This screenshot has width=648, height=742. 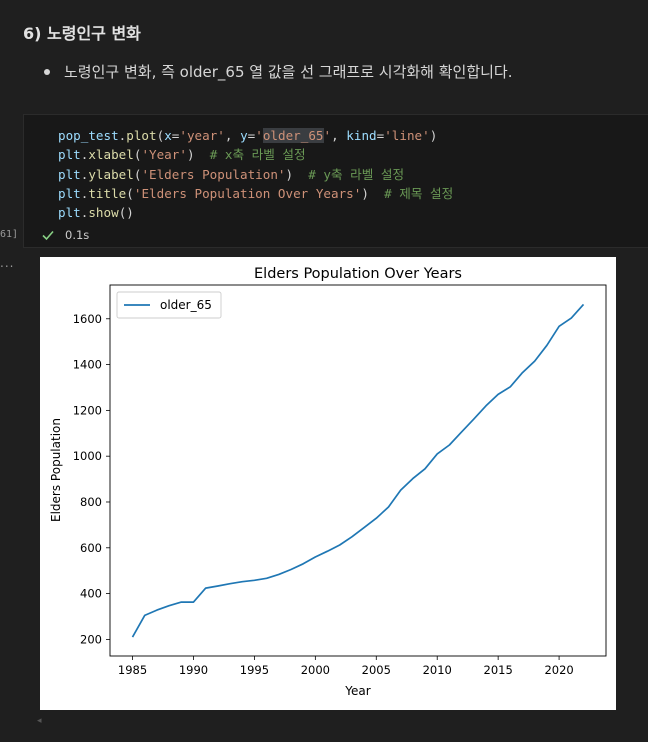 I want to click on code-line: plt.show(), so click(x=255, y=212).